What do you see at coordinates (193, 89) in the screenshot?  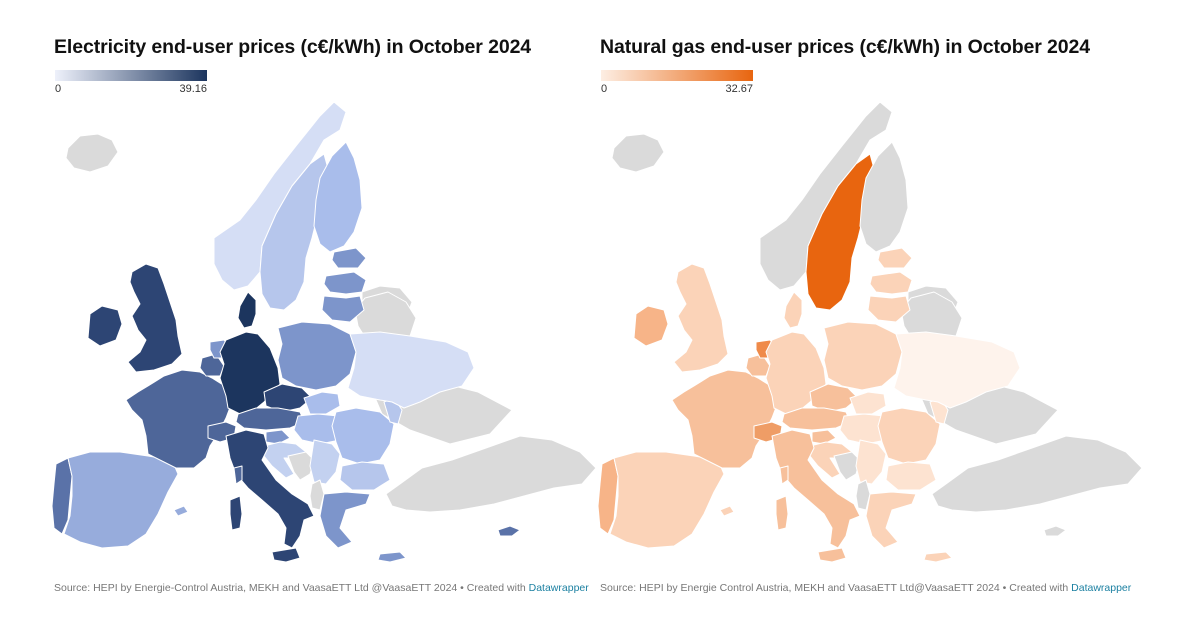 I see `electricity-legend-max: 39.16` at bounding box center [193, 89].